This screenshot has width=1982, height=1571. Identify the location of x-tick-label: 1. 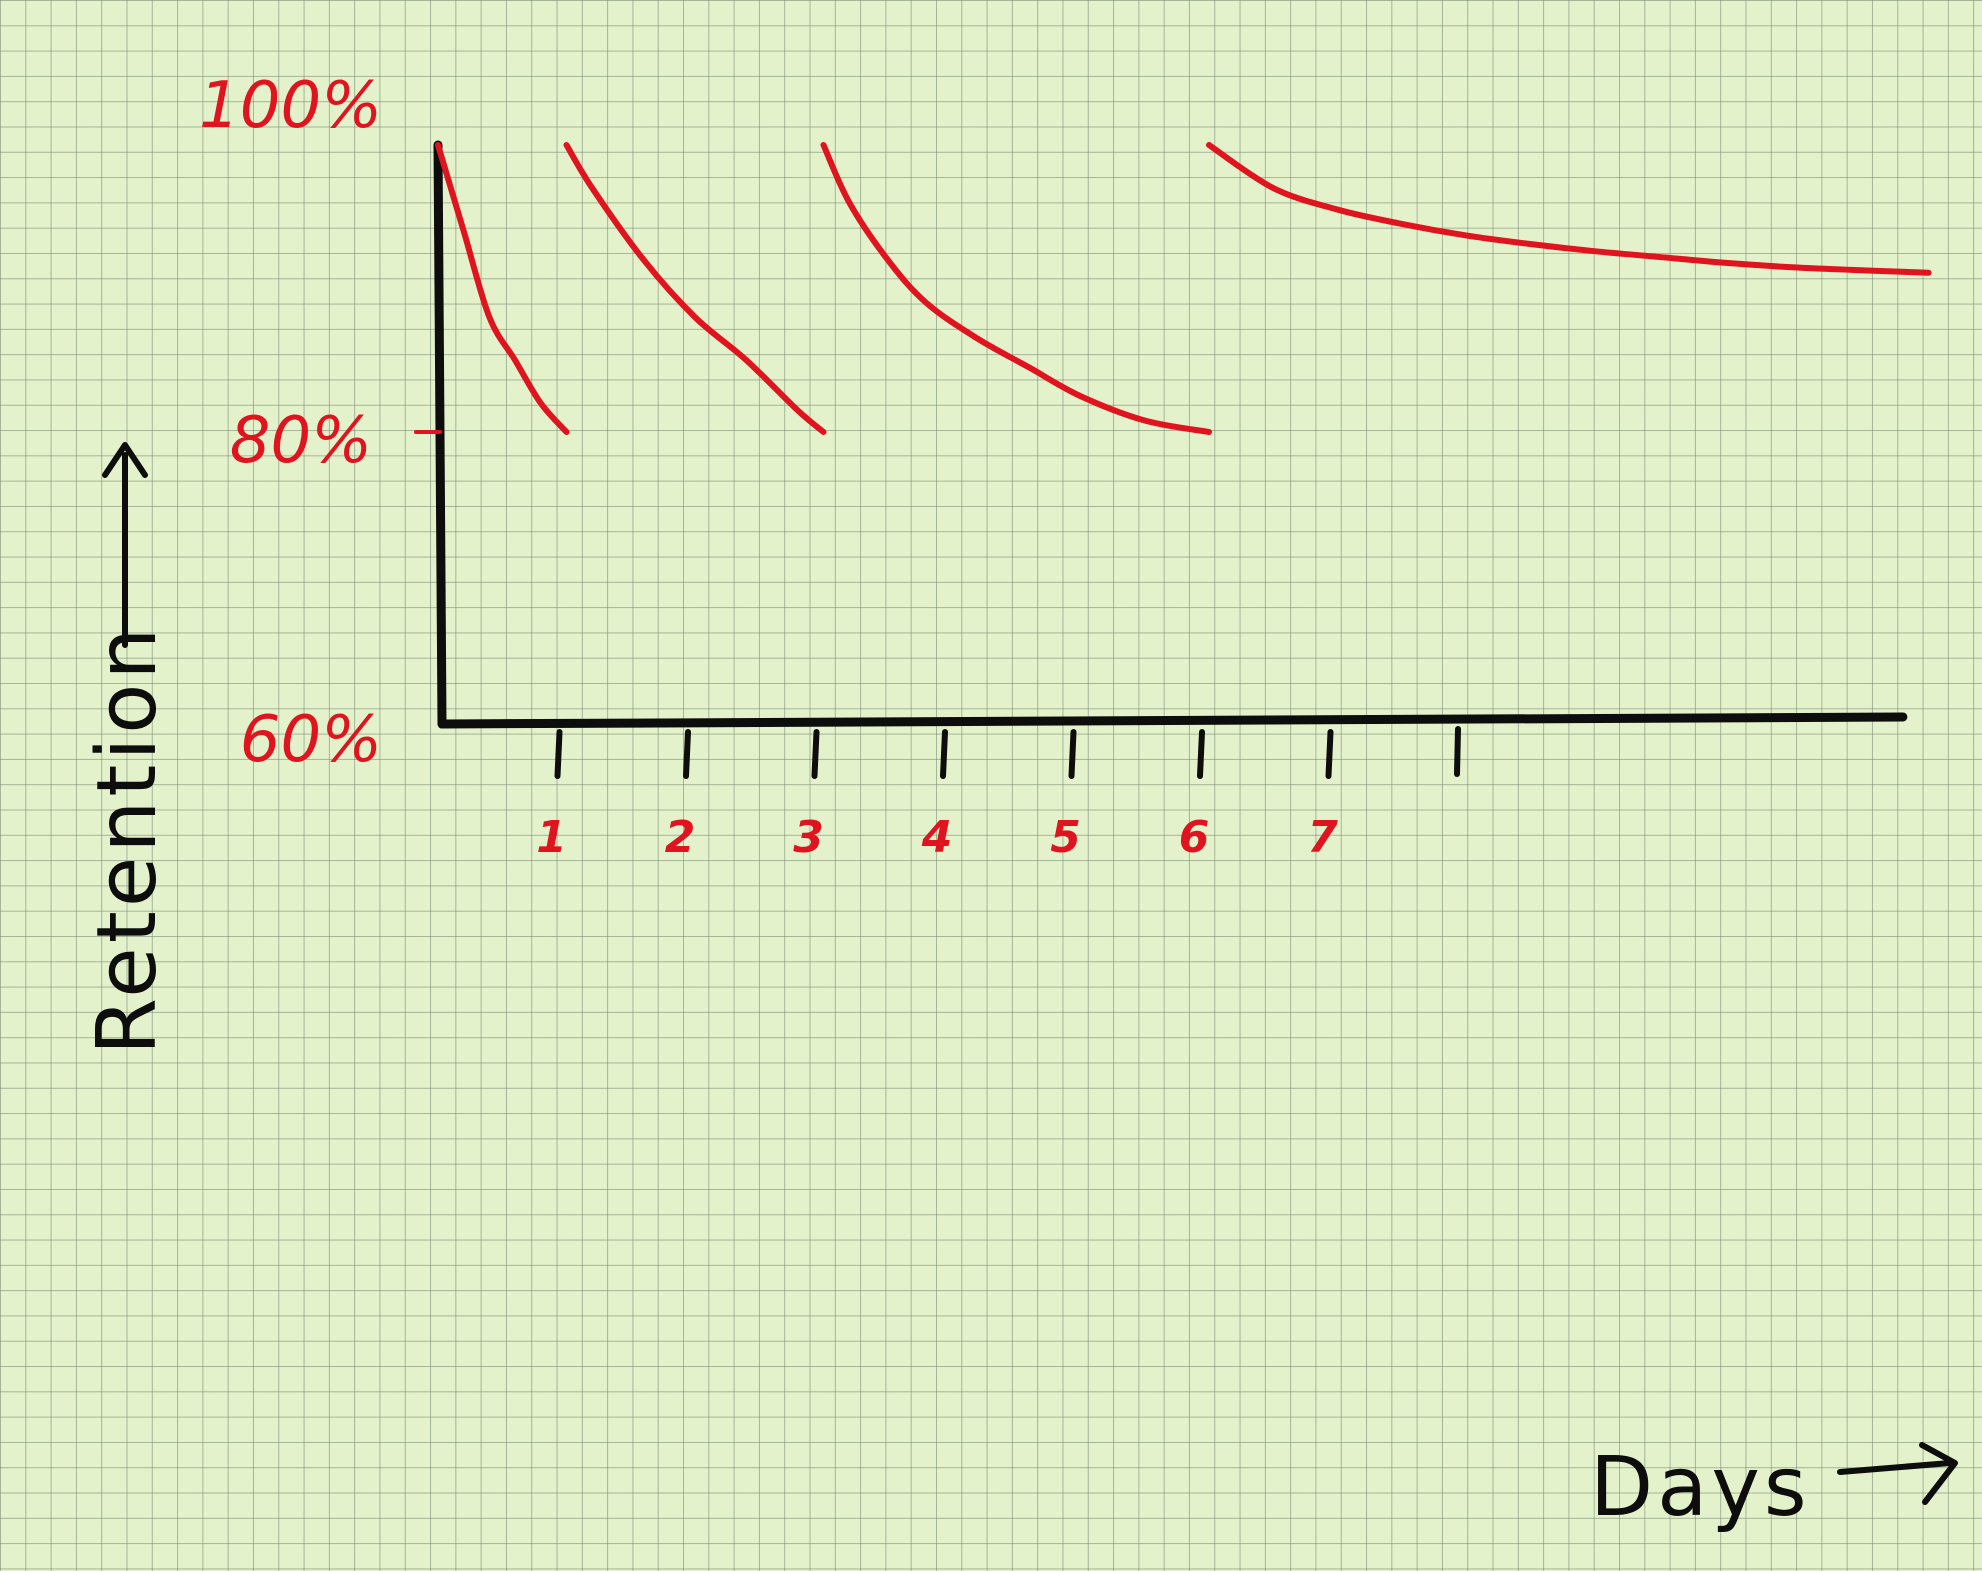
(551, 837).